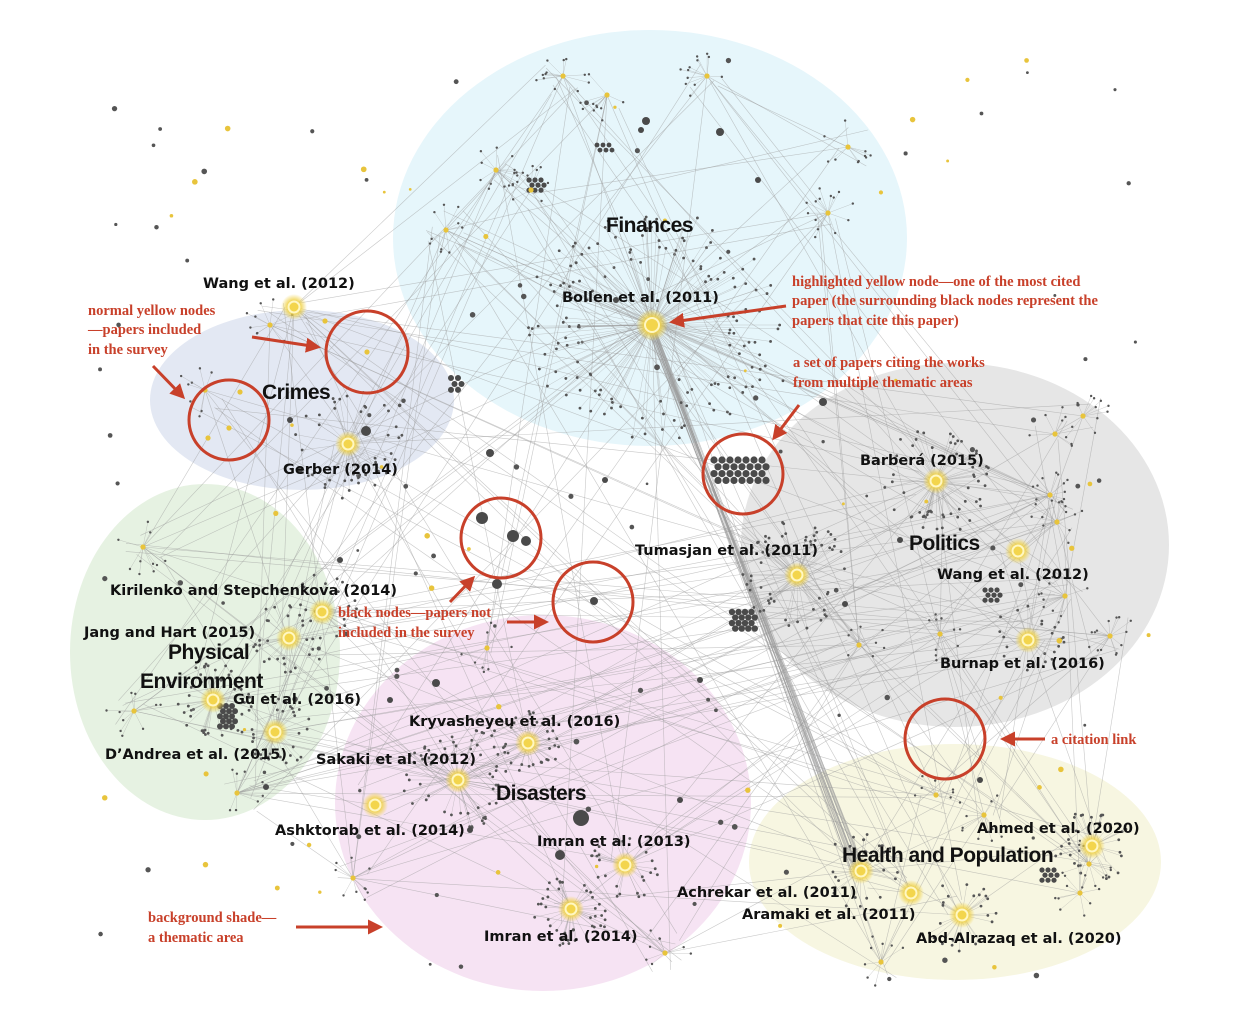 The height and width of the screenshot is (1026, 1239). I want to click on label-barbera: Barberá (2015), so click(922, 461).